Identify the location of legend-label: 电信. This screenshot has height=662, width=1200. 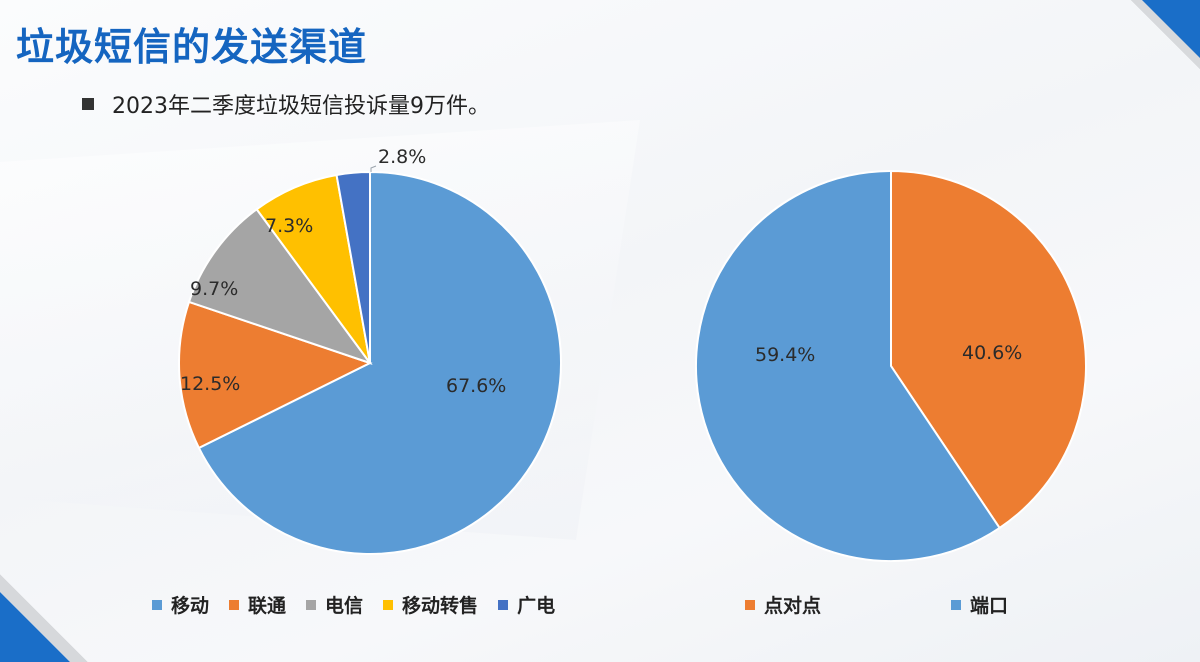
(344, 606).